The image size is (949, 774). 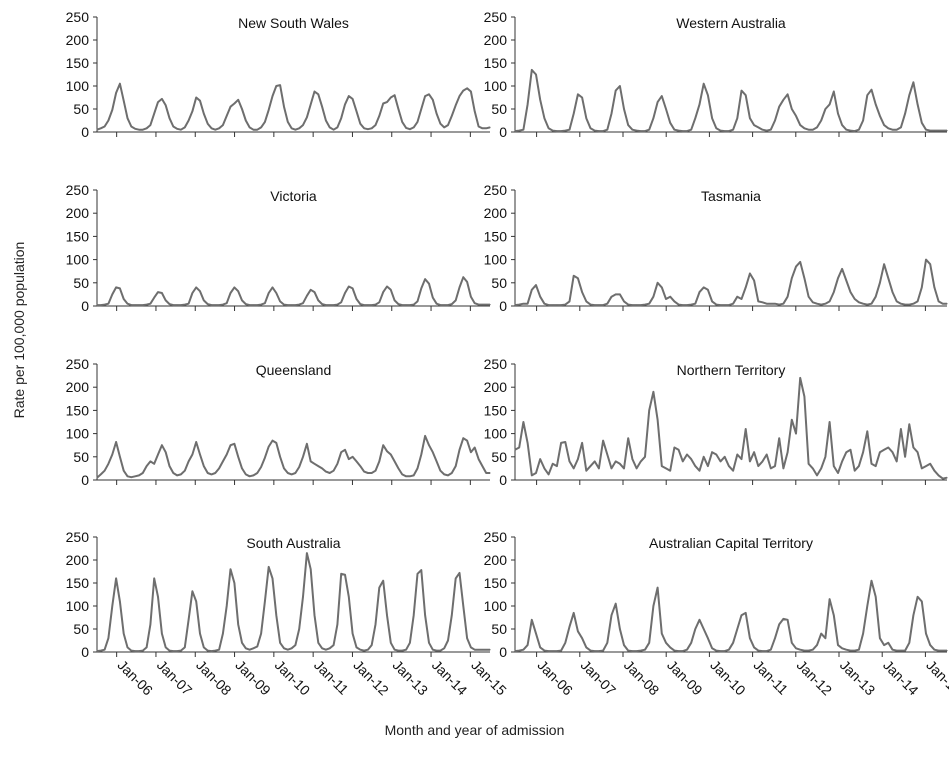 I want to click on x-tick-label: Jan-12, so click(x=371, y=678).